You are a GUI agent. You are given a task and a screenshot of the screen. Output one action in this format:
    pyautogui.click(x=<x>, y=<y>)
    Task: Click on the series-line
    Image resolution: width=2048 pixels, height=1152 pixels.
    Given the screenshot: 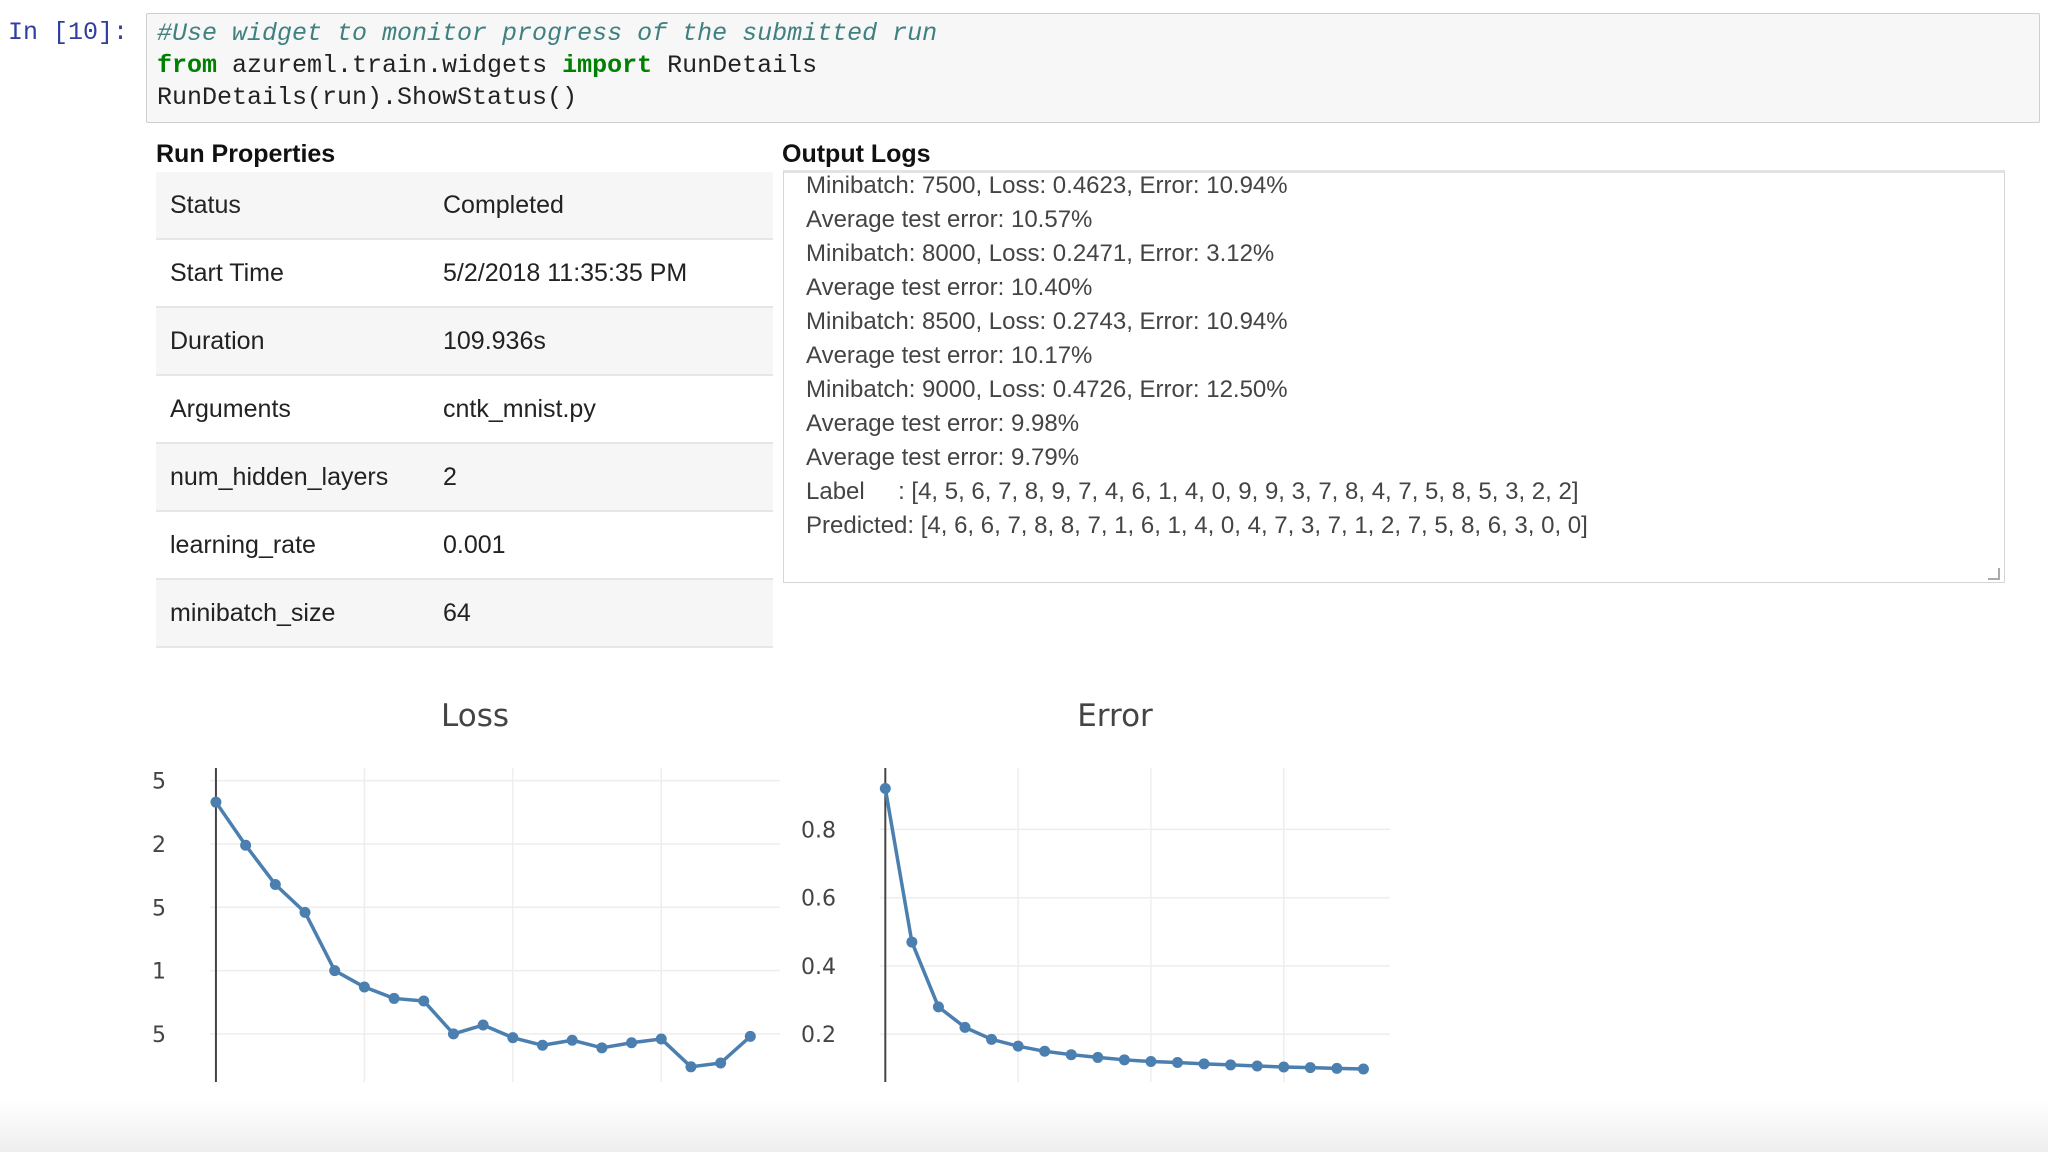 What is the action you would take?
    pyautogui.click(x=1123, y=929)
    